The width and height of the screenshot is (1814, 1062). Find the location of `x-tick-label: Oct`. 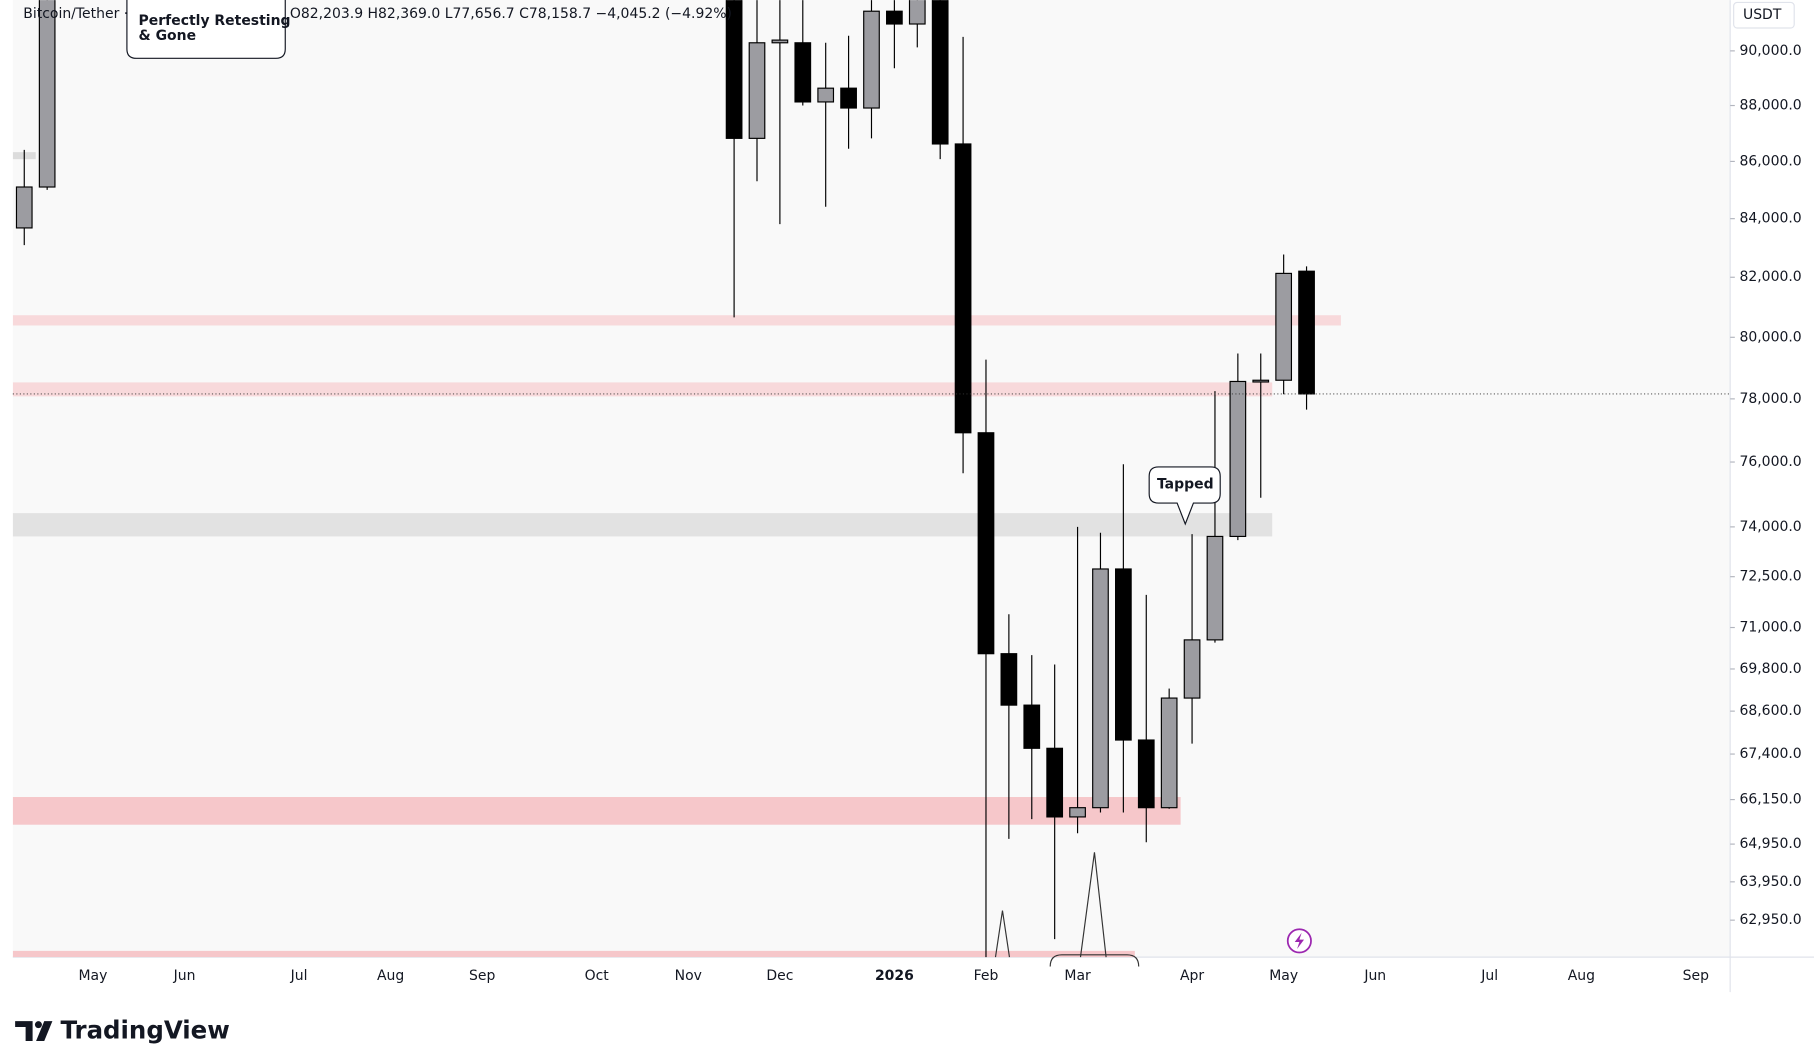

x-tick-label: Oct is located at coordinates (597, 976).